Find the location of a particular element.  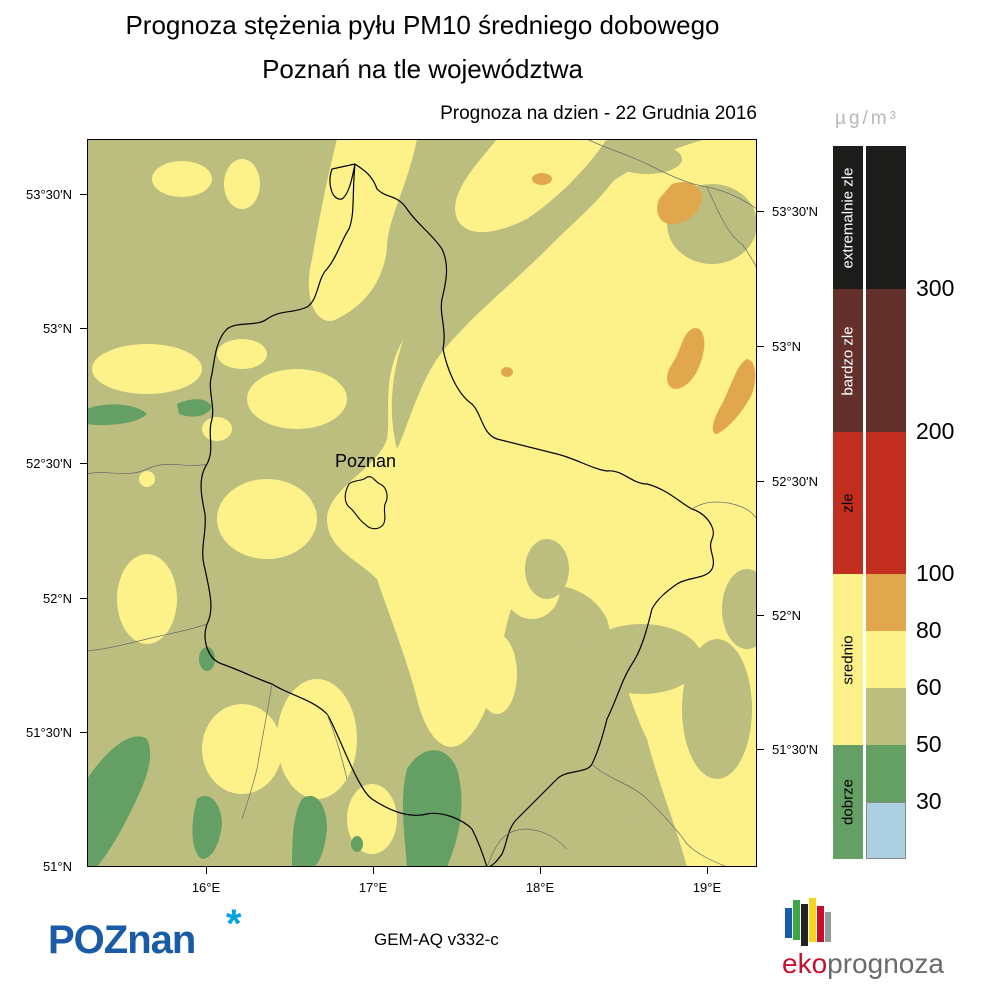

yellow-region-north-mid is located at coordinates (531, 186).